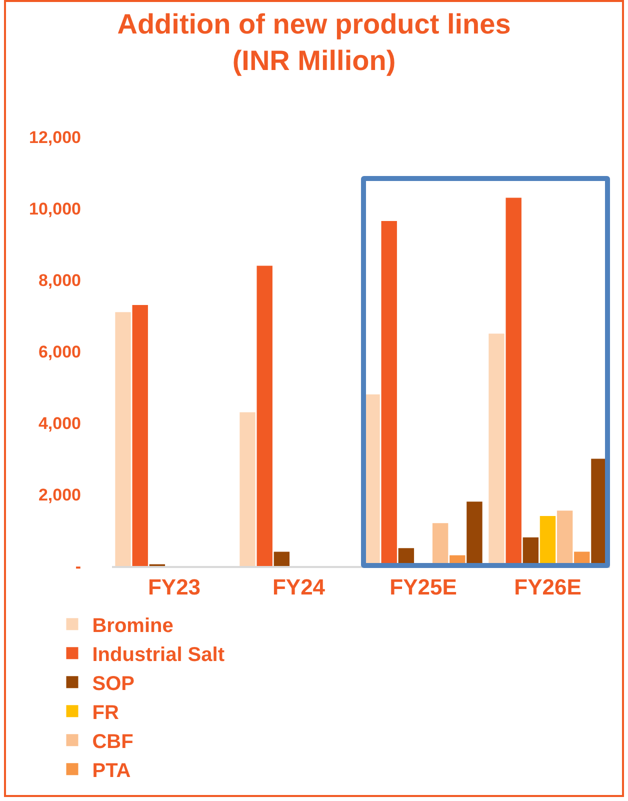 This screenshot has width=628, height=801. Describe the element at coordinates (174, 587) in the screenshot. I see `x-tick-label: FY23` at that location.